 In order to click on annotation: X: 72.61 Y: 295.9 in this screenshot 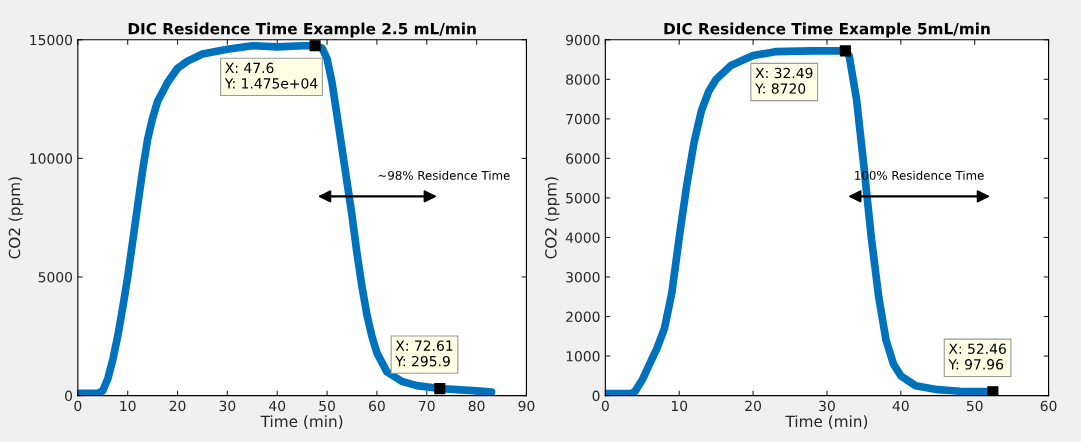, I will do `click(424, 353)`.